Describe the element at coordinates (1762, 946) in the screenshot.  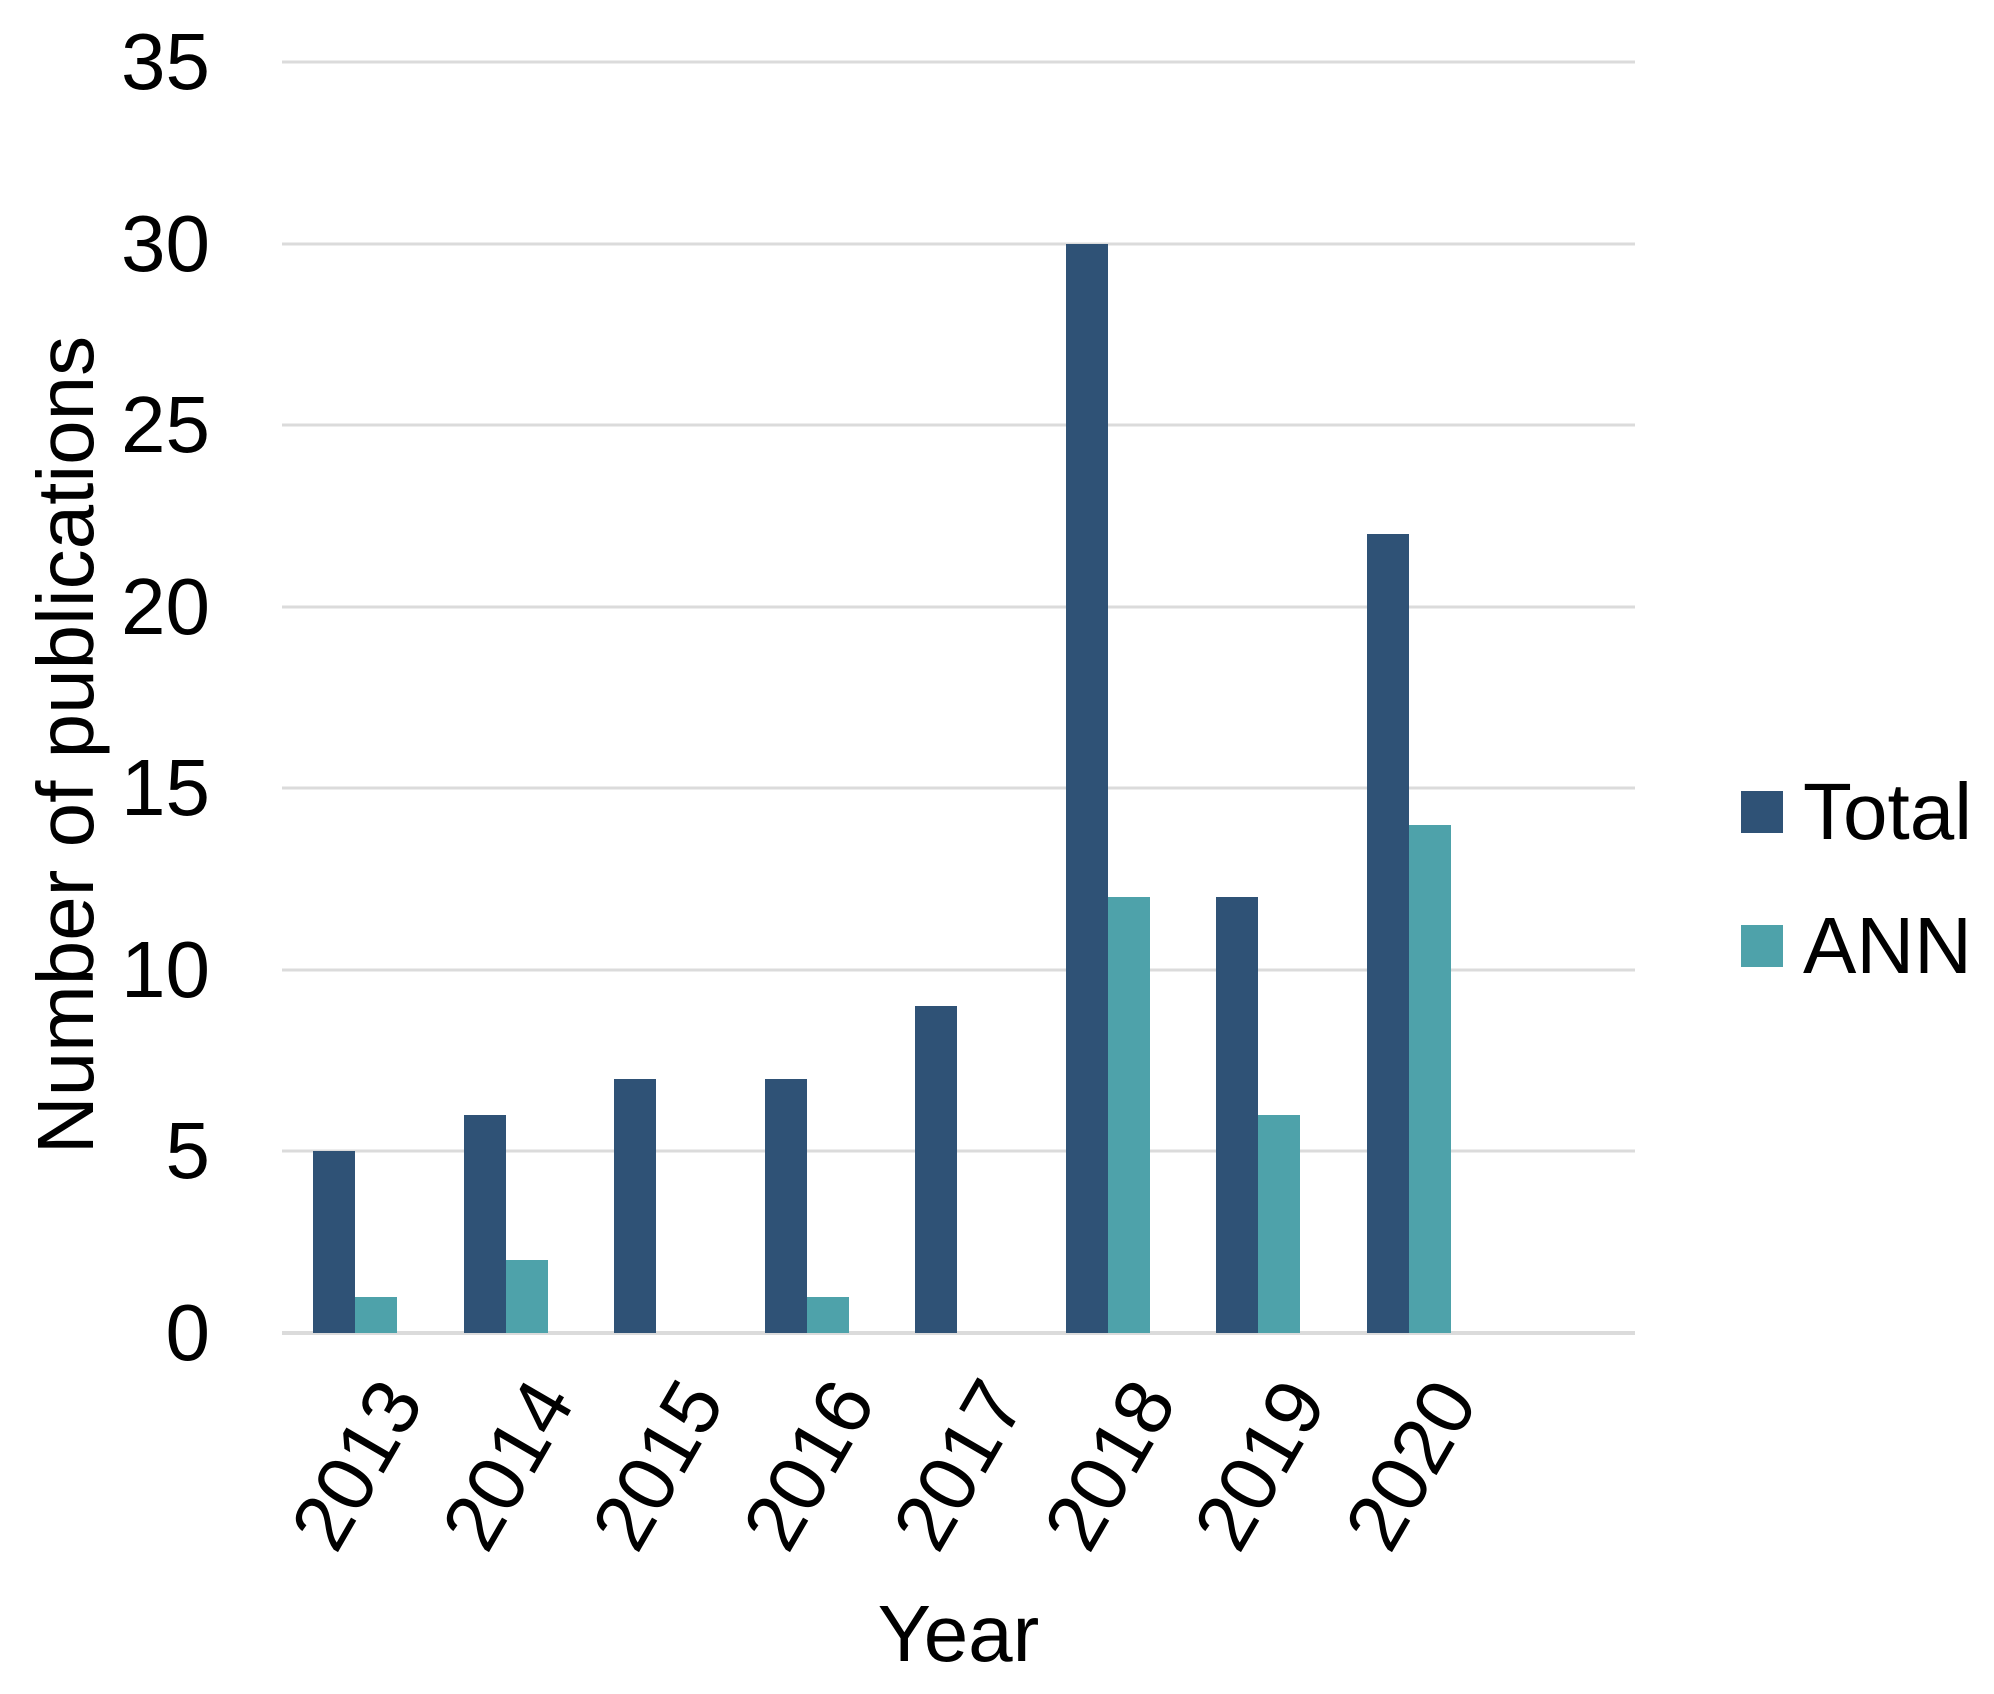
I see `legend-swatch-ann` at that location.